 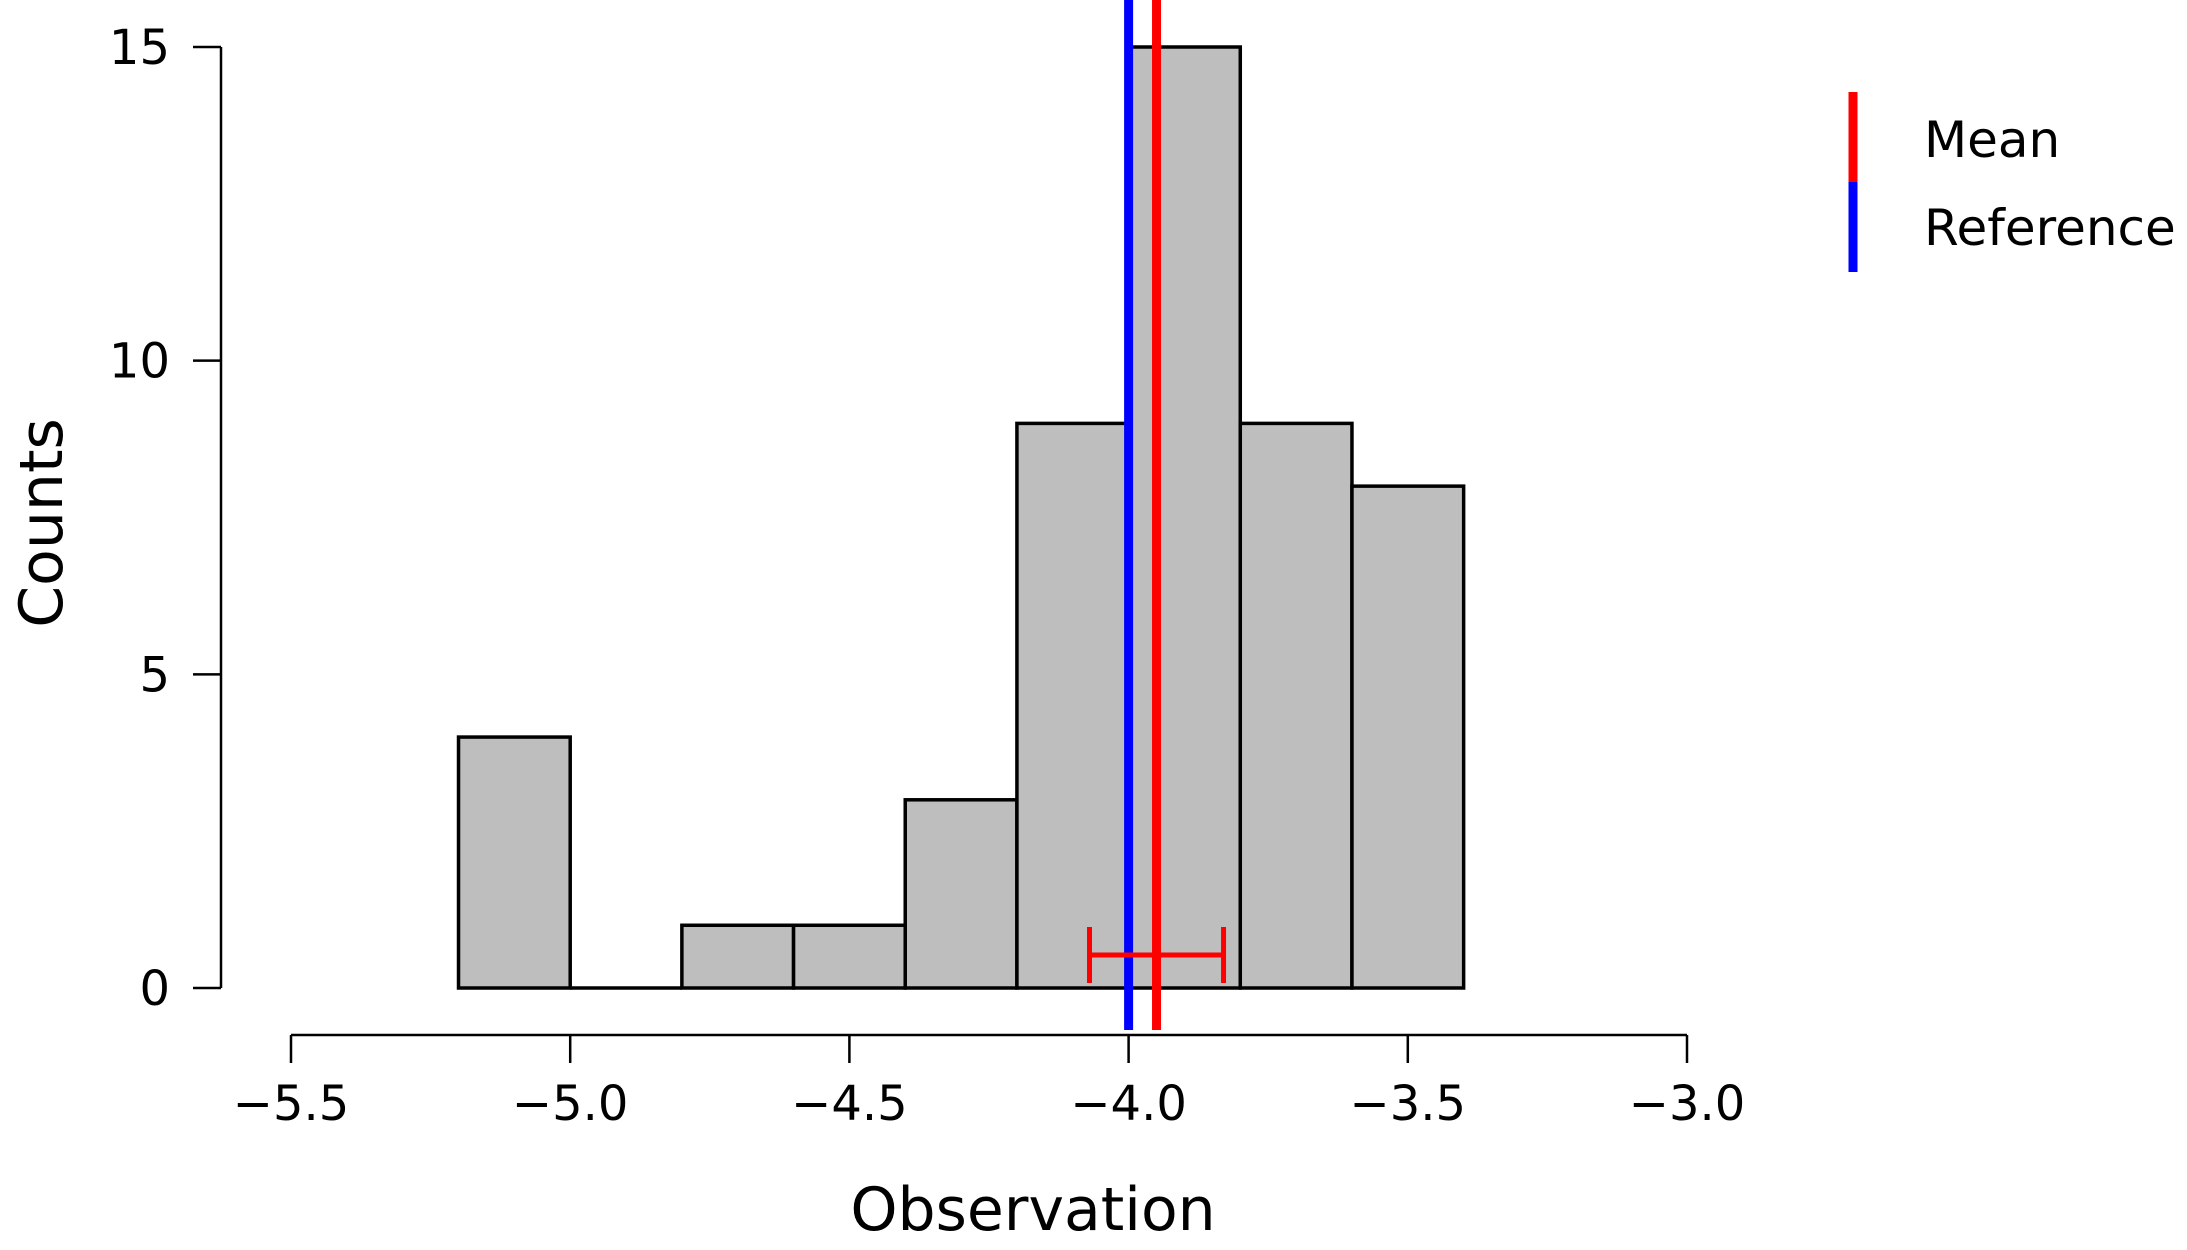 I want to click on x-axis: −5.5 −5.0 −4.5 −4.0 −3.5 −3.0, so click(x=989, y=1082).